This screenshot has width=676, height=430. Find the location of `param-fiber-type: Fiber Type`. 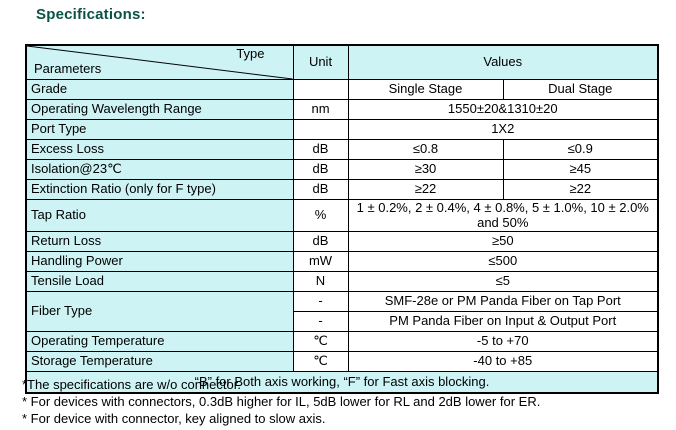

param-fiber-type: Fiber Type is located at coordinates (159, 312).